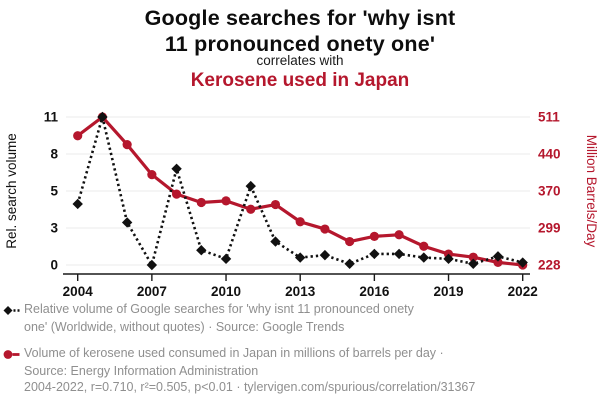  What do you see at coordinates (152, 291) in the screenshot?
I see `x-tick-label: 2007` at bounding box center [152, 291].